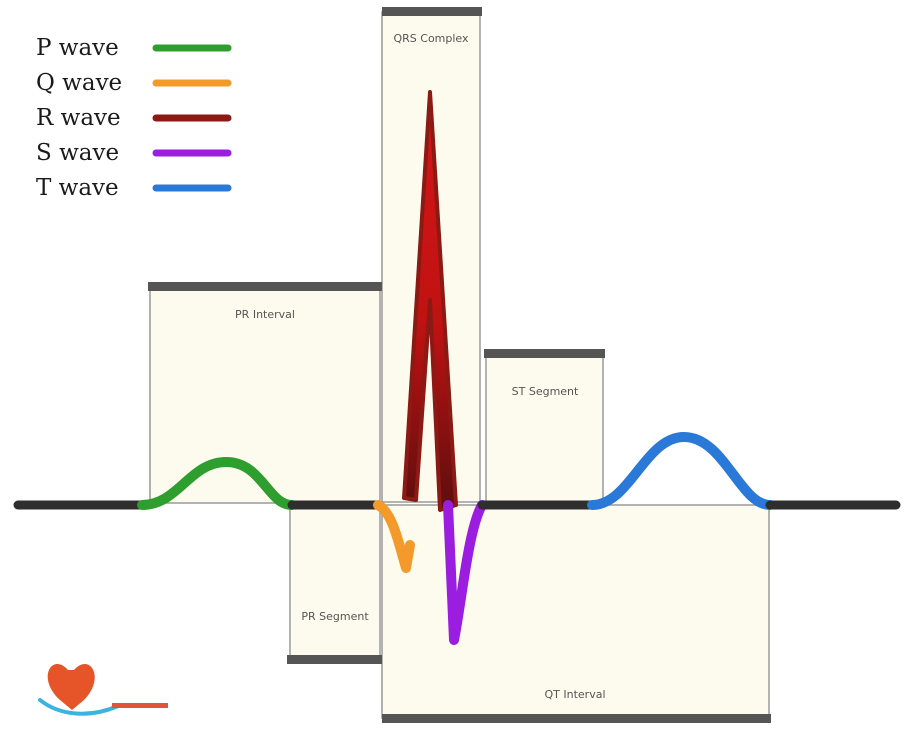  I want to click on st-segment-box, so click(544, 428).